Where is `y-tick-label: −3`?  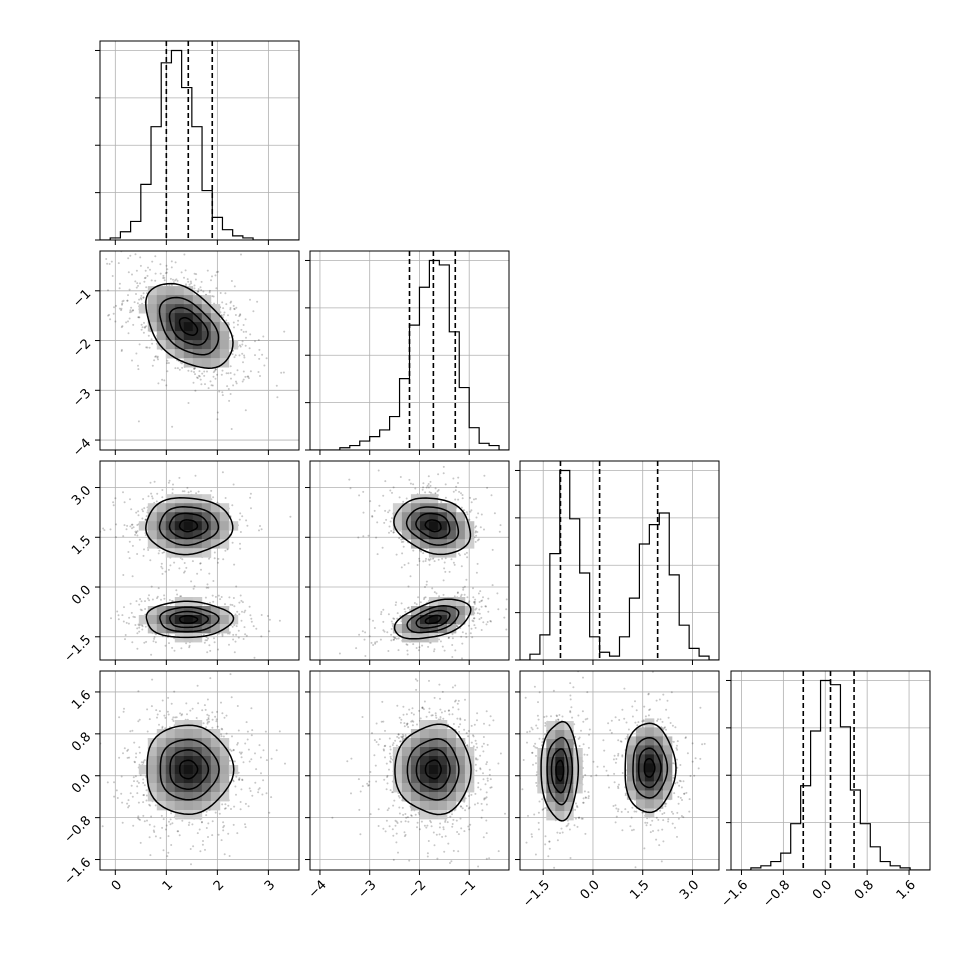
y-tick-label: −3 is located at coordinates (82, 398).